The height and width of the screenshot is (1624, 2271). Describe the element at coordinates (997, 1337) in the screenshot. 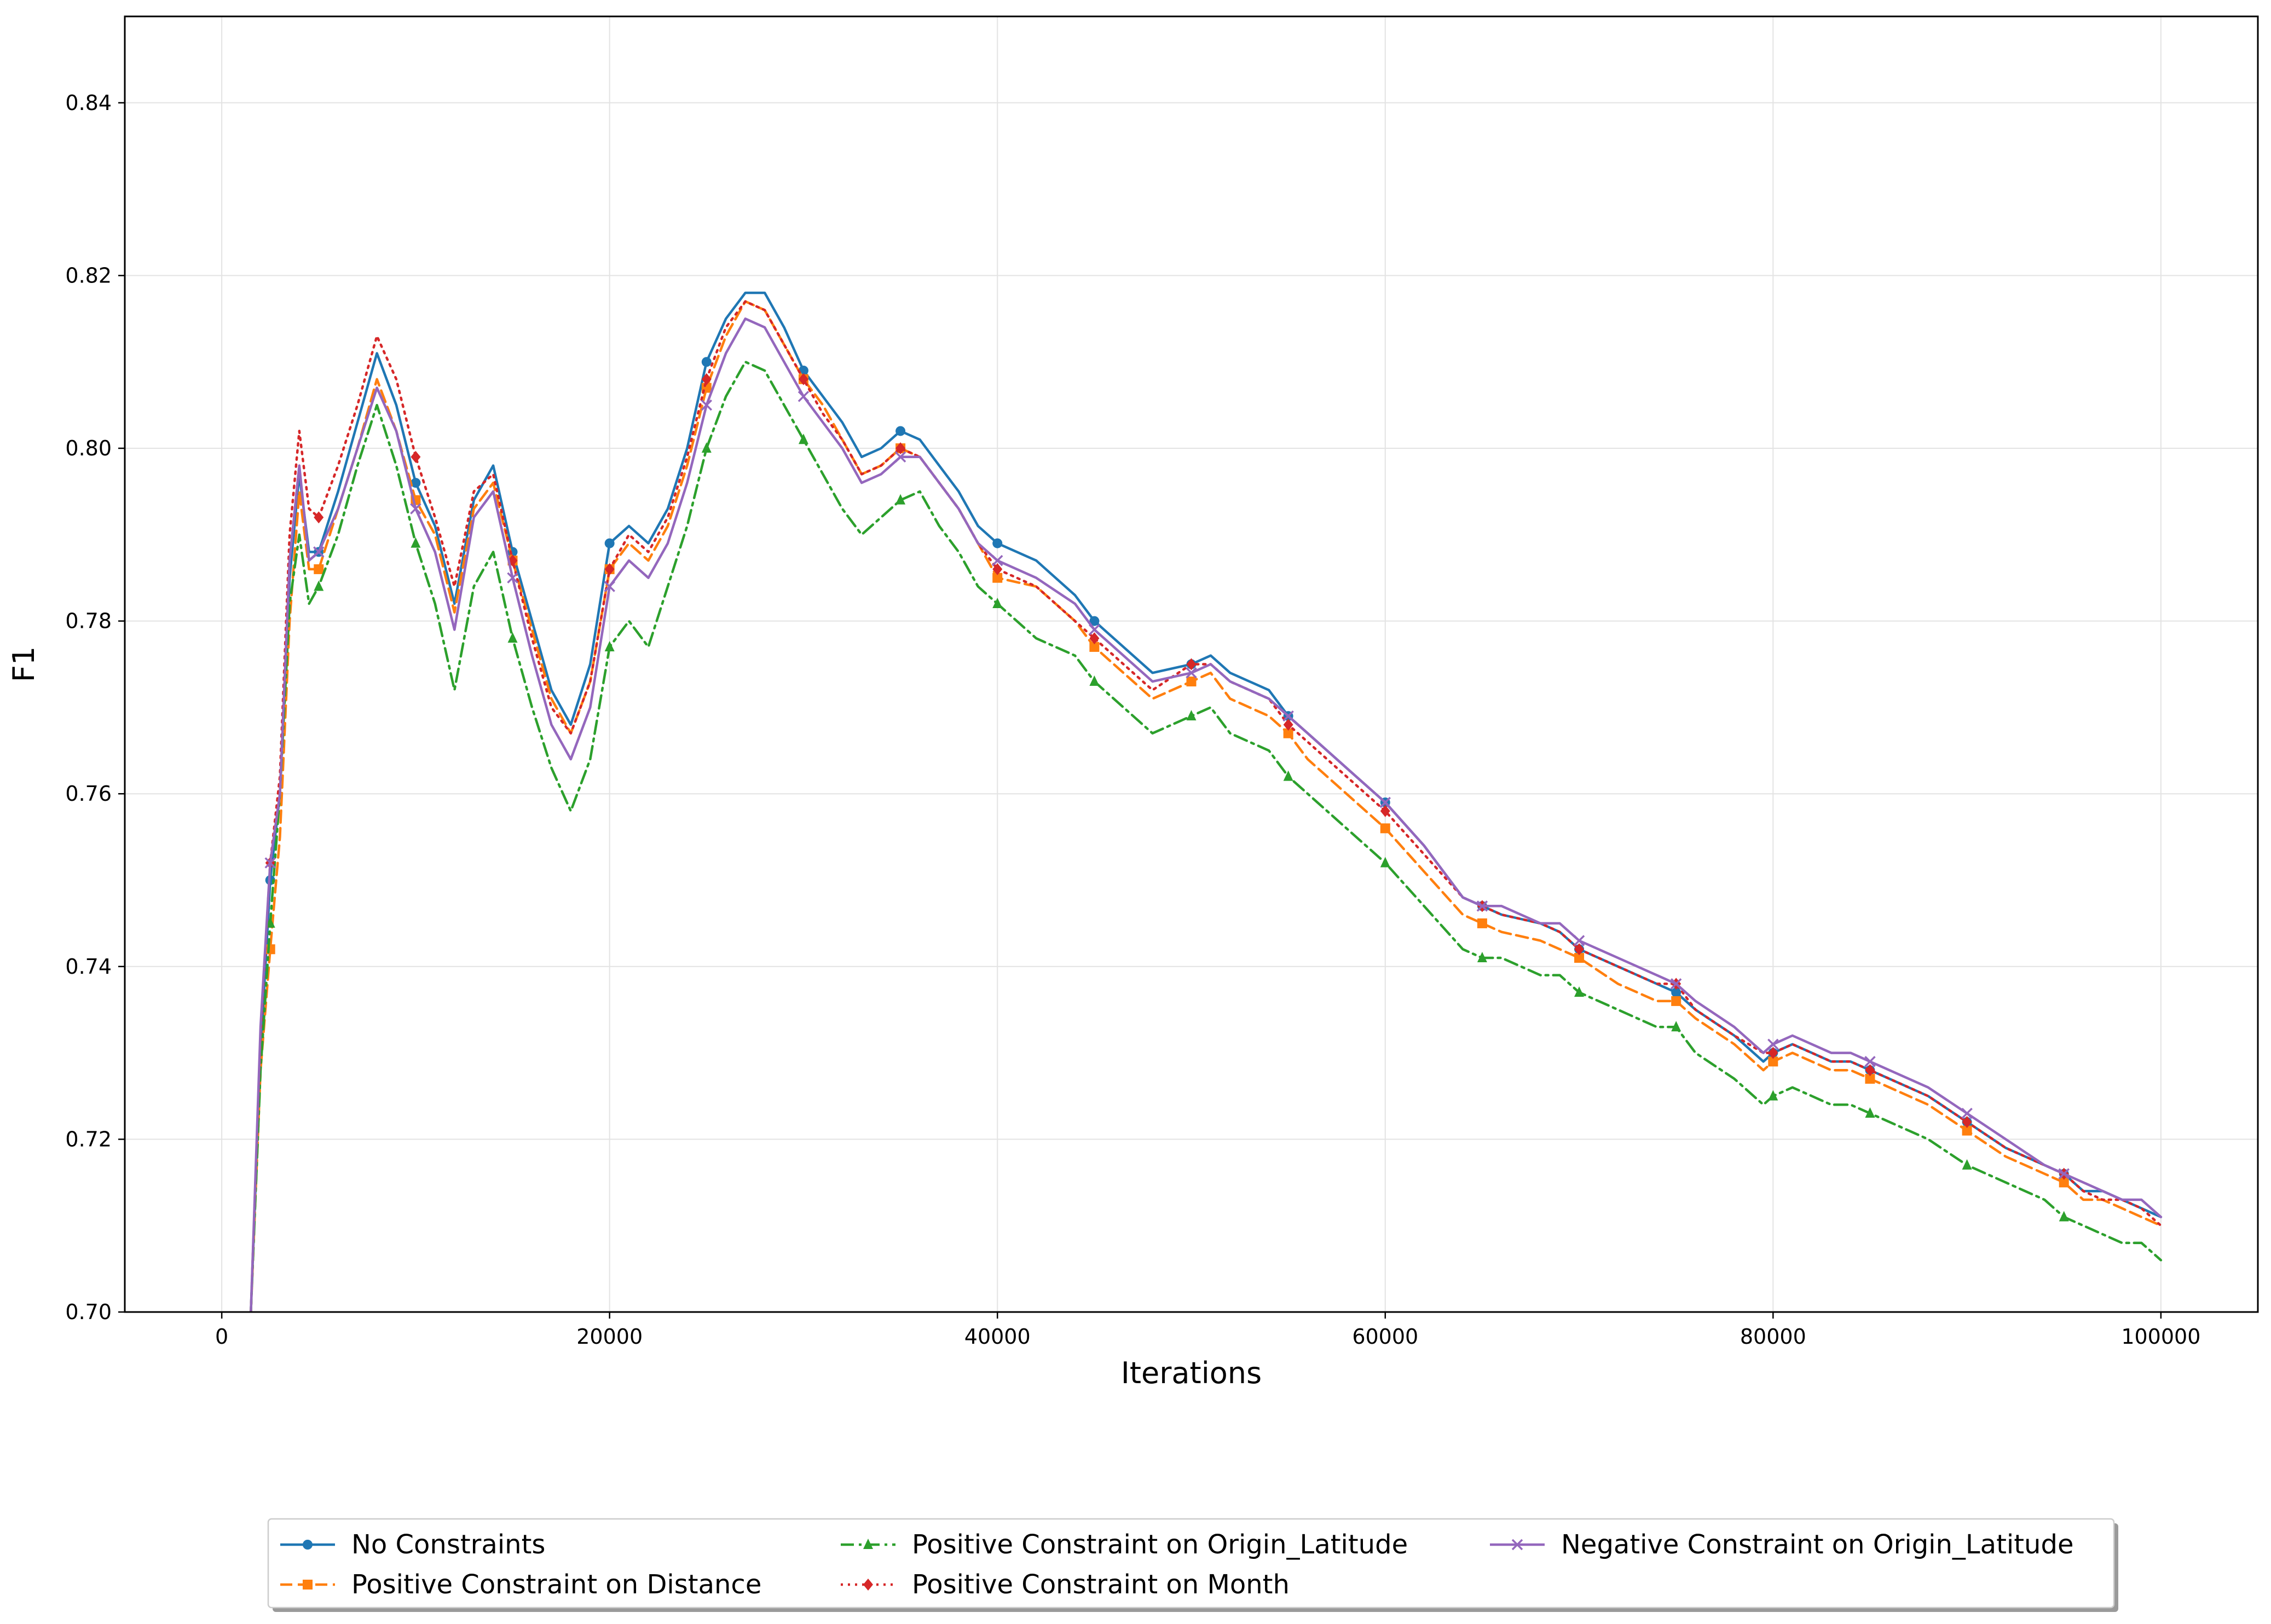

I see `x-tick-label: 40000` at that location.